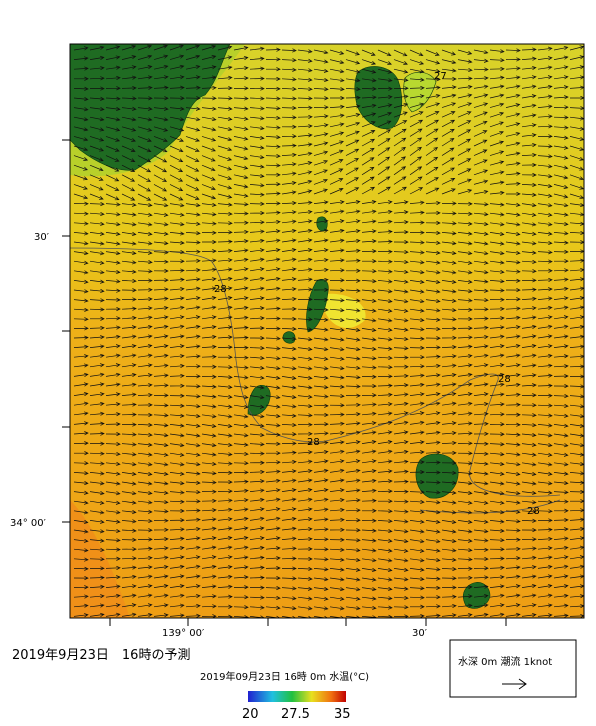 This screenshot has width=596, height=726. What do you see at coordinates (284, 676) in the screenshot?
I see `colorbar-title: 2019年09月23日 16時 0m 水温(°C)` at bounding box center [284, 676].